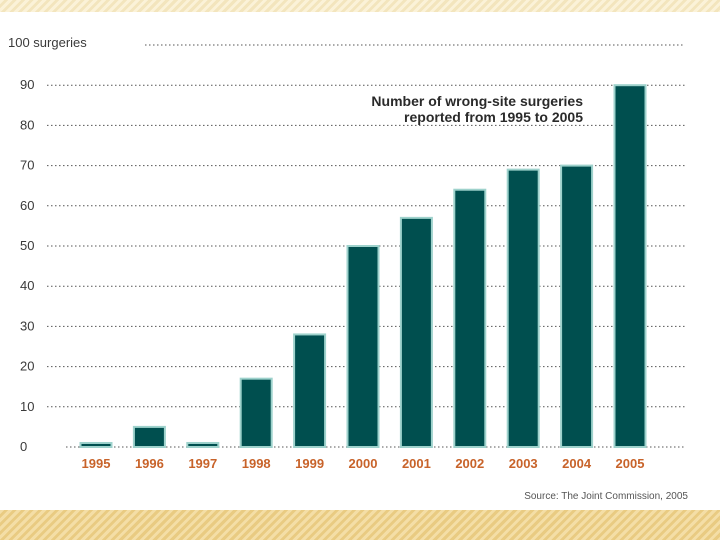  Describe the element at coordinates (493, 117) in the screenshot. I see `chart-title-line-2: reported from 1995 to 2005` at that location.